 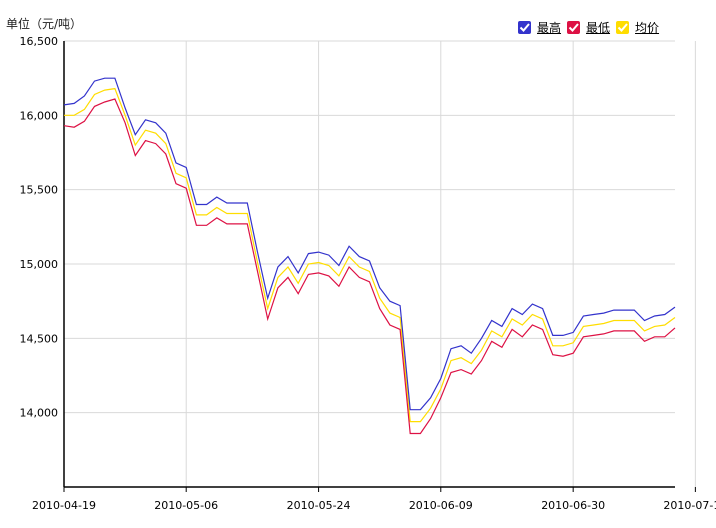 I want to click on y-tick-labels: 16,500 16,000 15,500 15,000 14,500 14,000, so click(x=39, y=227).